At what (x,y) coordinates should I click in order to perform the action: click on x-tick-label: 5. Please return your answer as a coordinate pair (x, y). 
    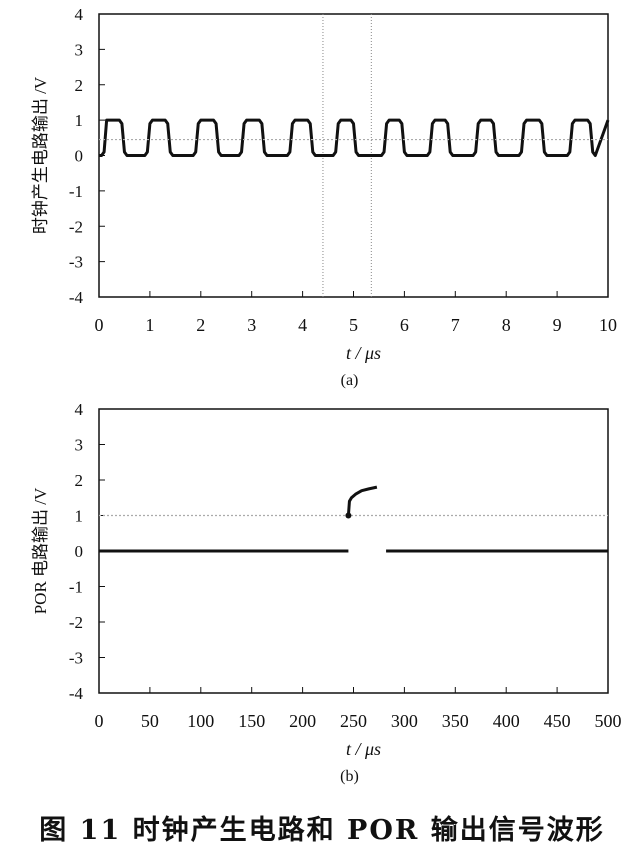
    Looking at the image, I should click on (353, 325).